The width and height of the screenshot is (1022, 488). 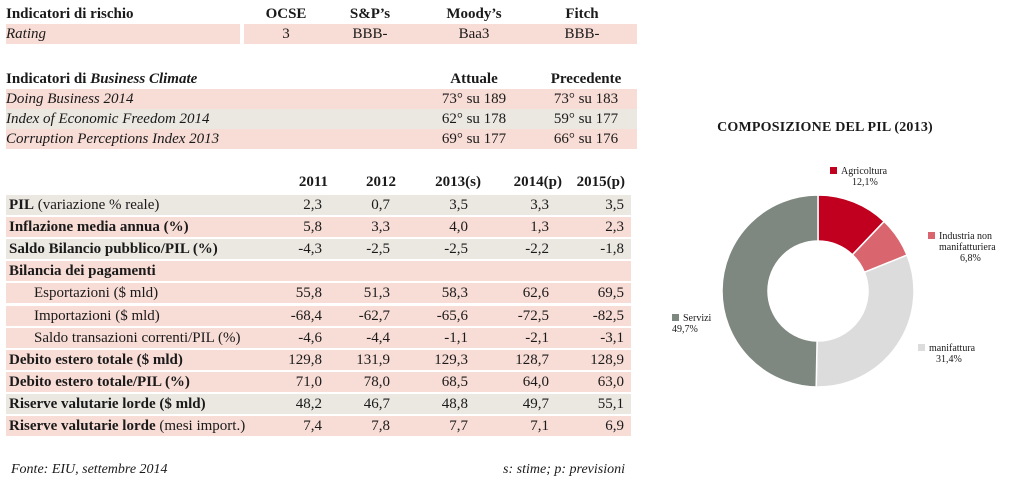 What do you see at coordinates (582, 34) in the screenshot?
I see `rating-fitch: BBB-` at bounding box center [582, 34].